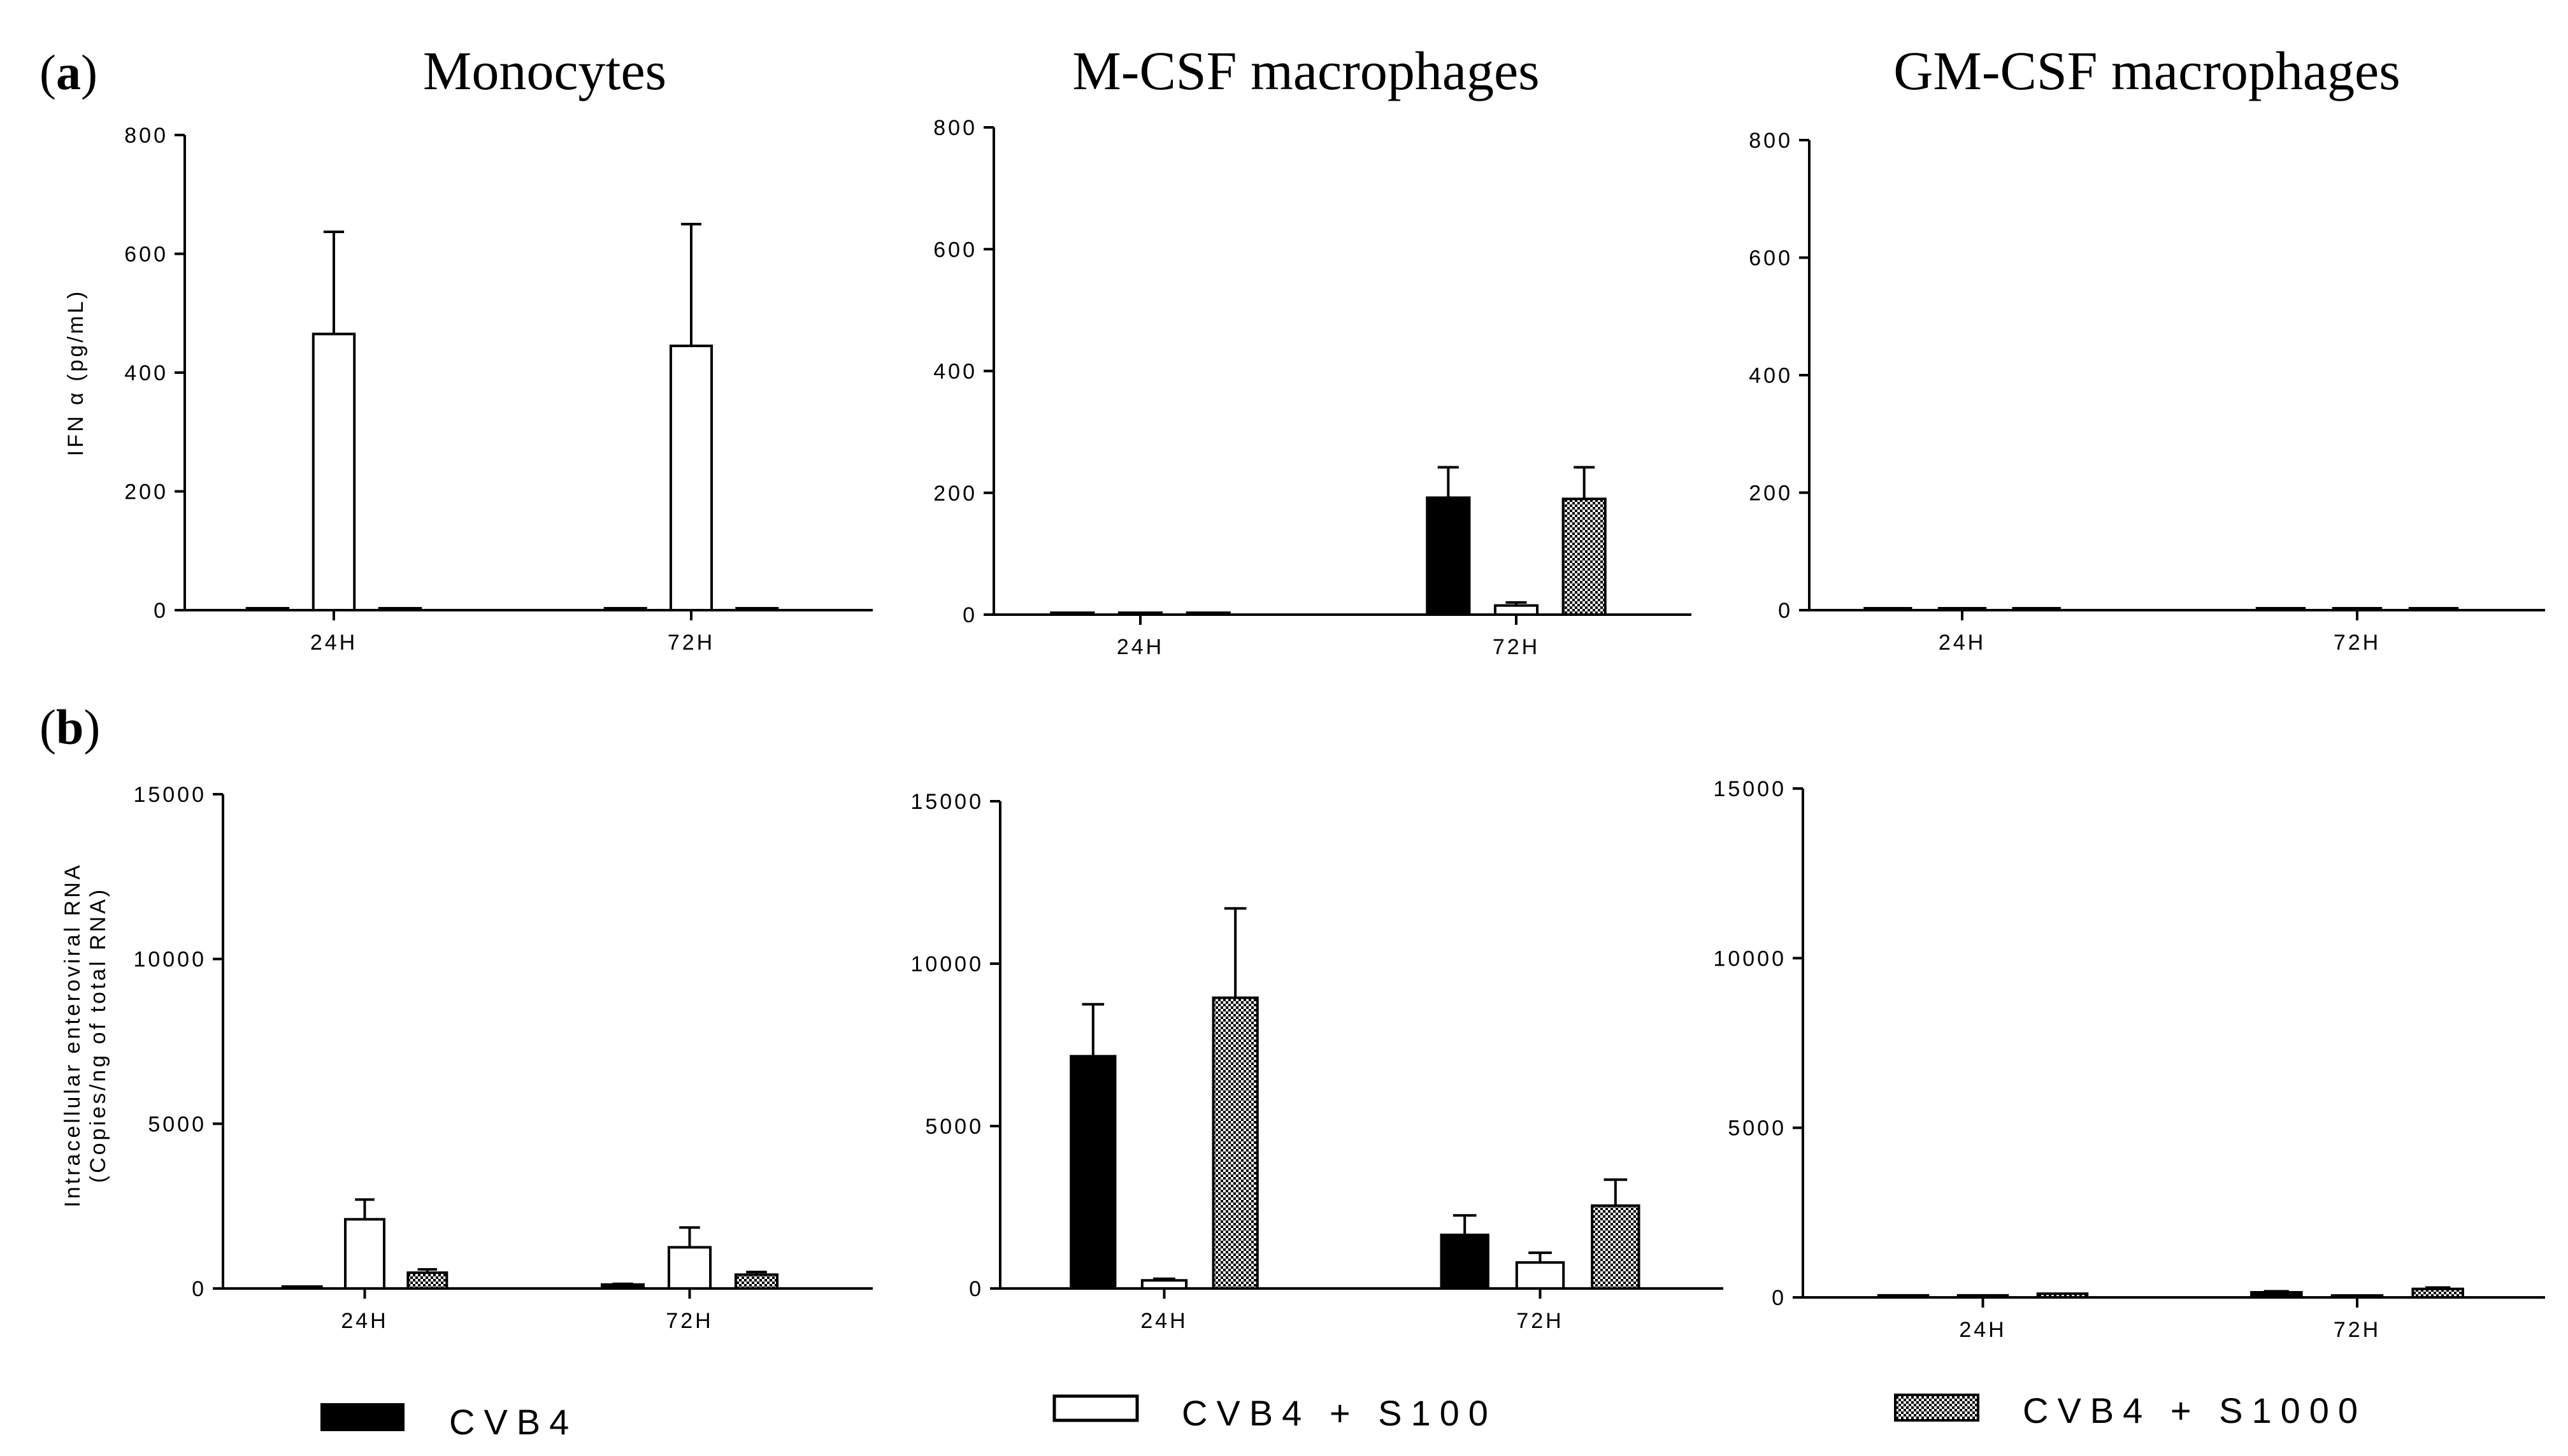  I want to click on y-axis-label-2: (Copies/ng of total RNA), so click(98, 1035).